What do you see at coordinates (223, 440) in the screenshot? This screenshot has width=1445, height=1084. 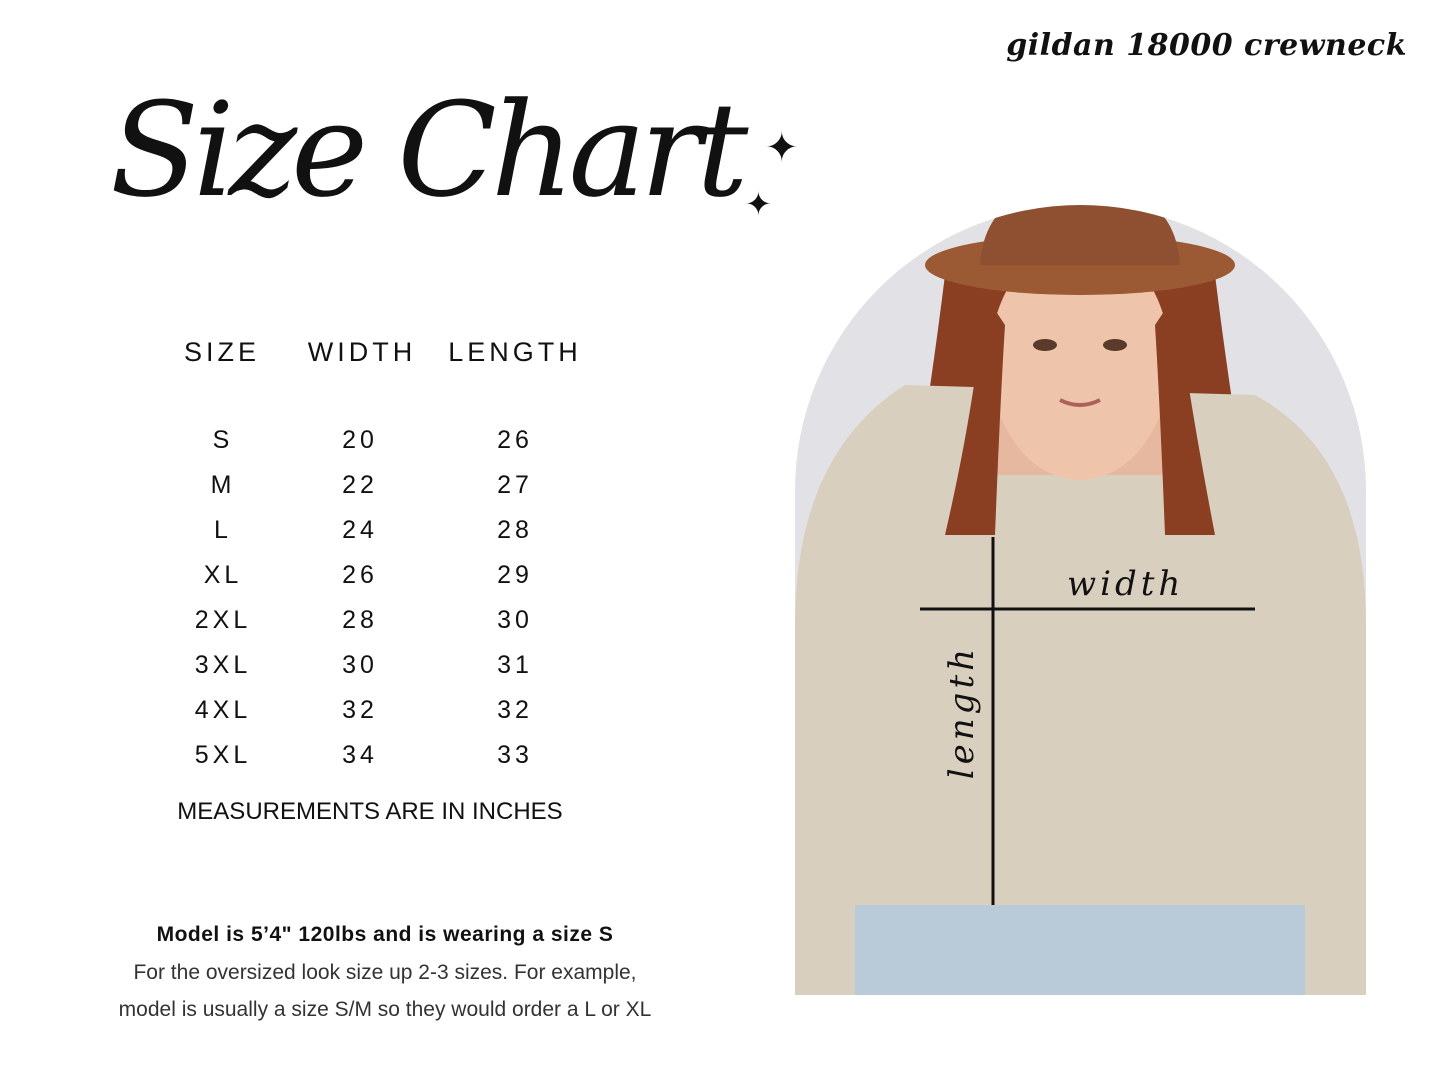 I see `size-cell: S` at bounding box center [223, 440].